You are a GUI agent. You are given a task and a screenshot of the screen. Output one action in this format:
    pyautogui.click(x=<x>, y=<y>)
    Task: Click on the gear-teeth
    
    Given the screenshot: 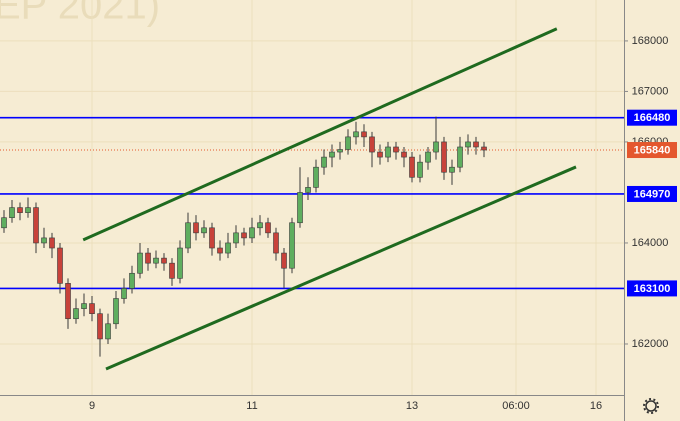 What is the action you would take?
    pyautogui.click(x=651, y=406)
    